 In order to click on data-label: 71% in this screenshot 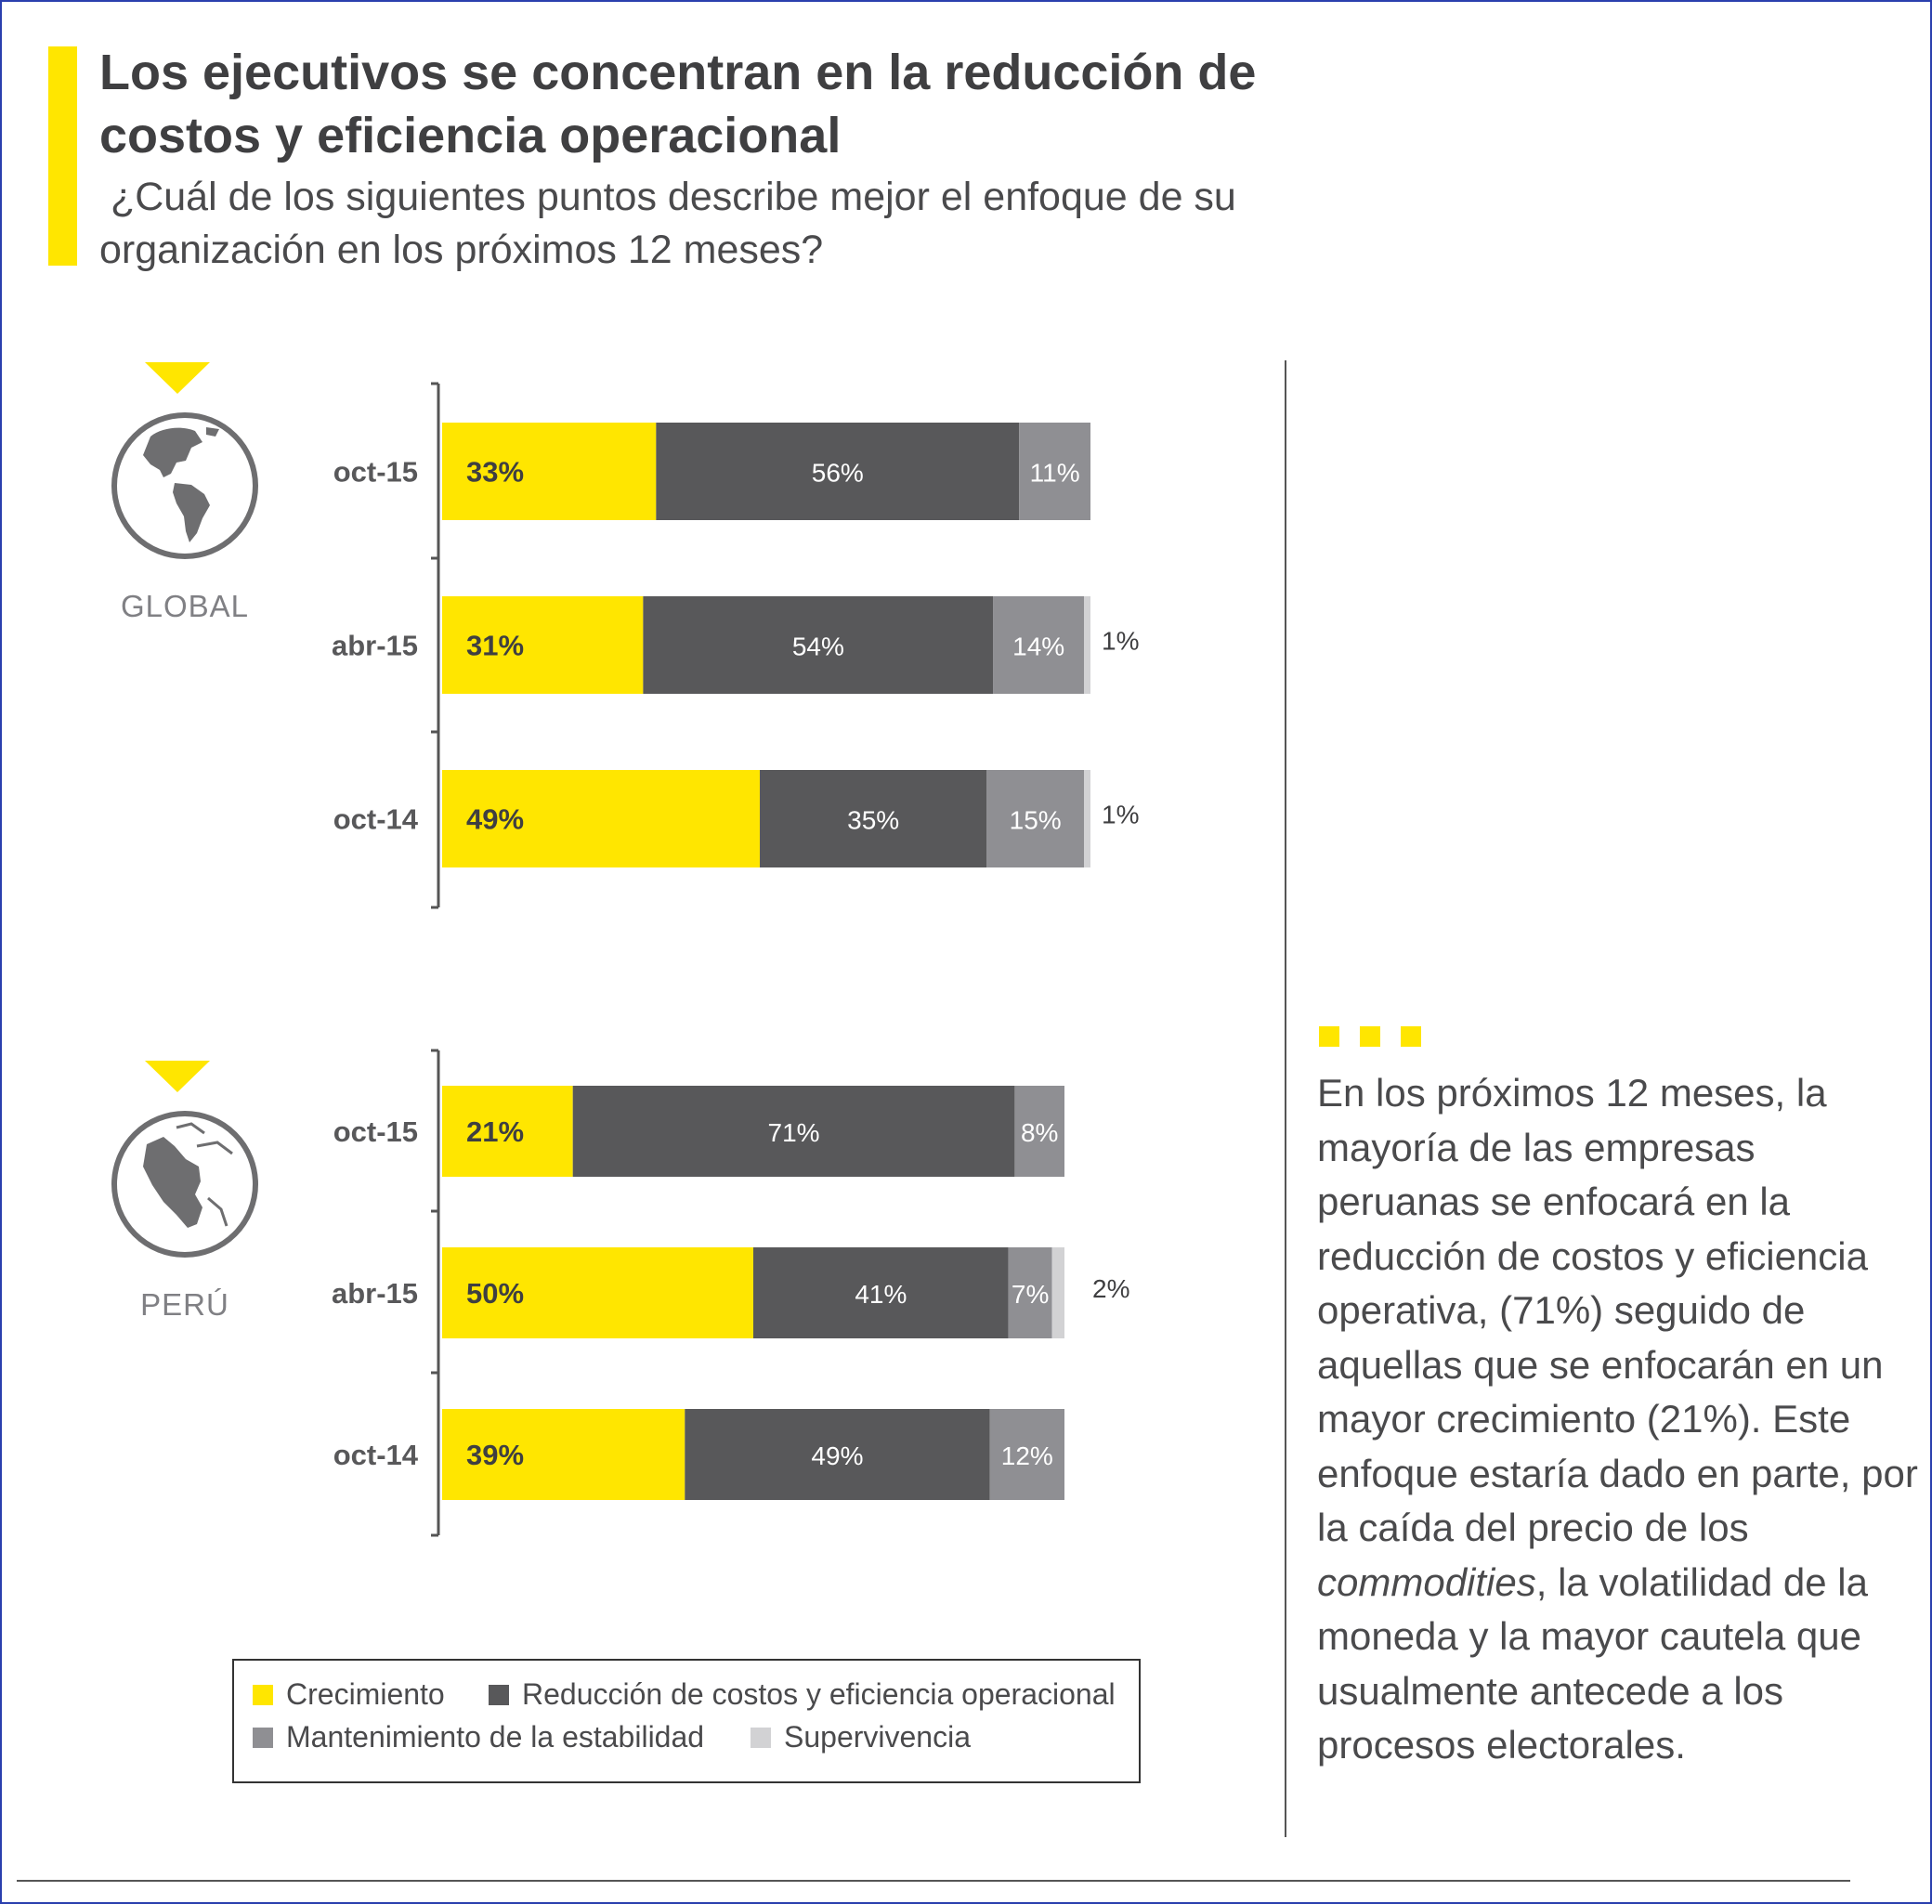, I will do `click(794, 1132)`.